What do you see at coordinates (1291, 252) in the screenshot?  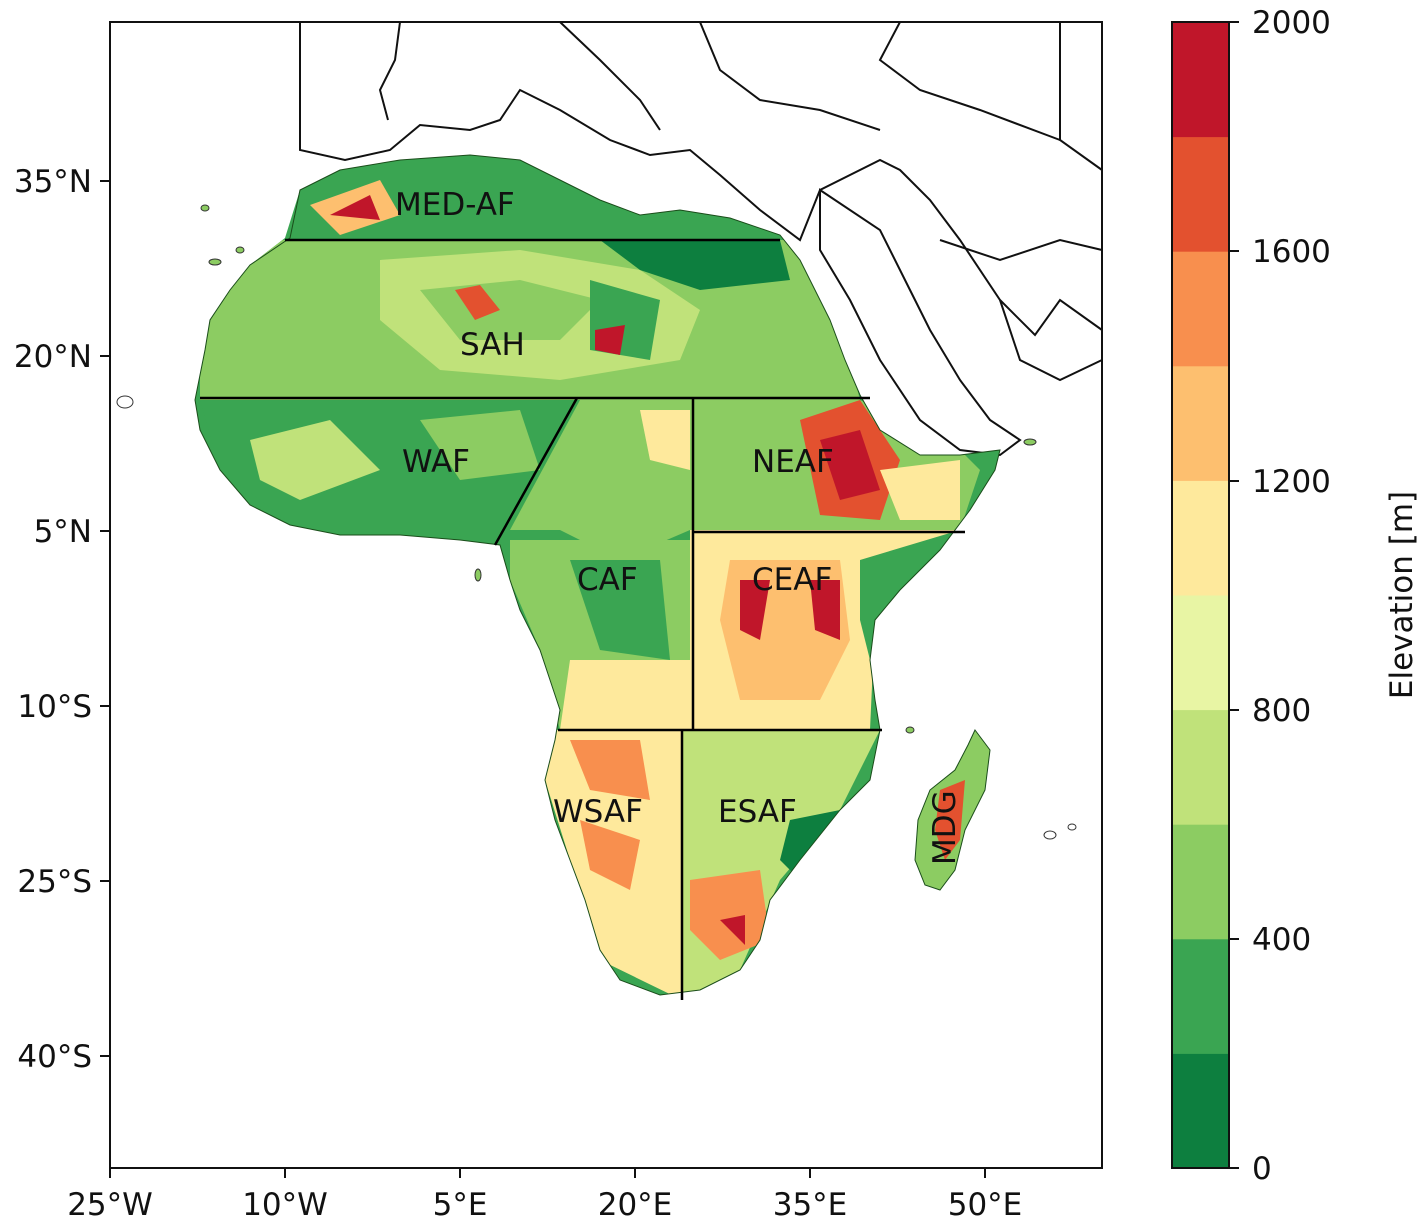 I see `colorbar-tick-label: 1600` at bounding box center [1291, 252].